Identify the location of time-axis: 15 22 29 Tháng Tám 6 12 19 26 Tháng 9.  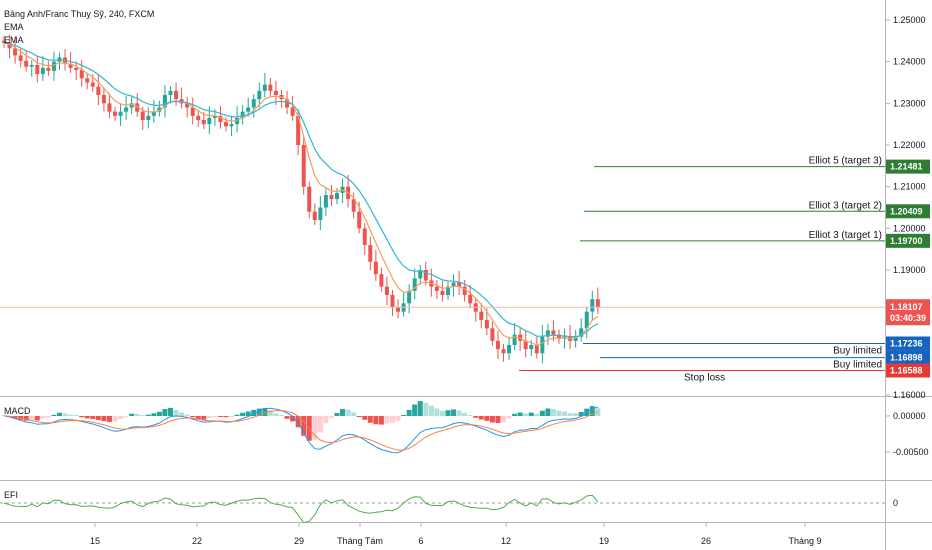
(456, 534).